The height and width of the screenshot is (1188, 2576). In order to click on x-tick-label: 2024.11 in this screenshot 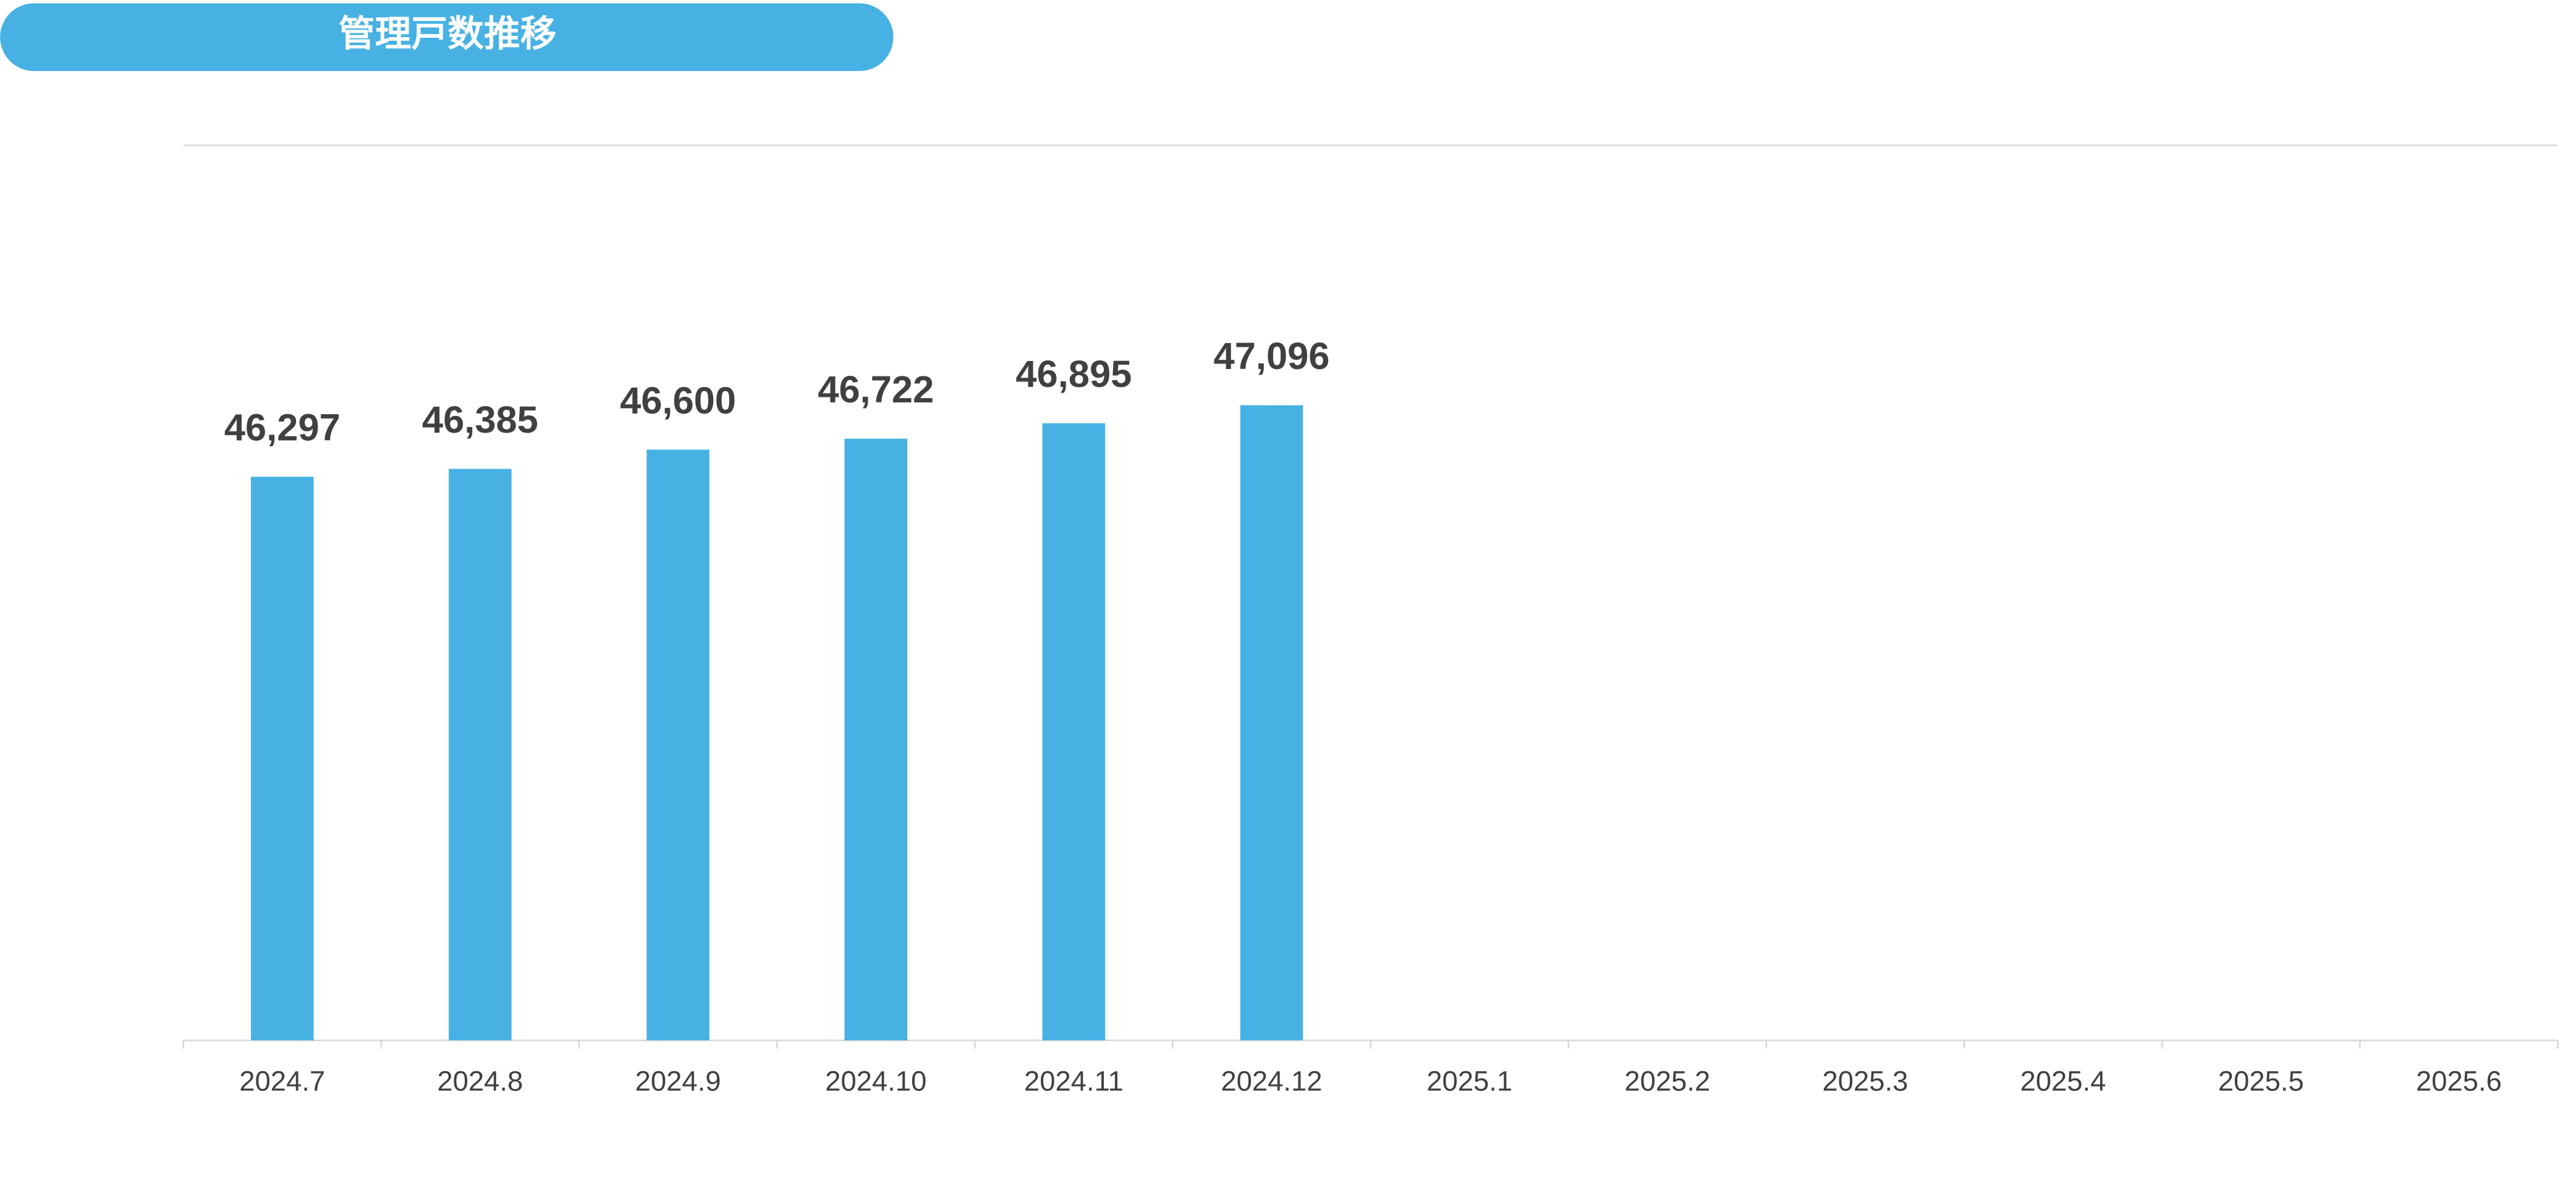, I will do `click(1074, 1081)`.